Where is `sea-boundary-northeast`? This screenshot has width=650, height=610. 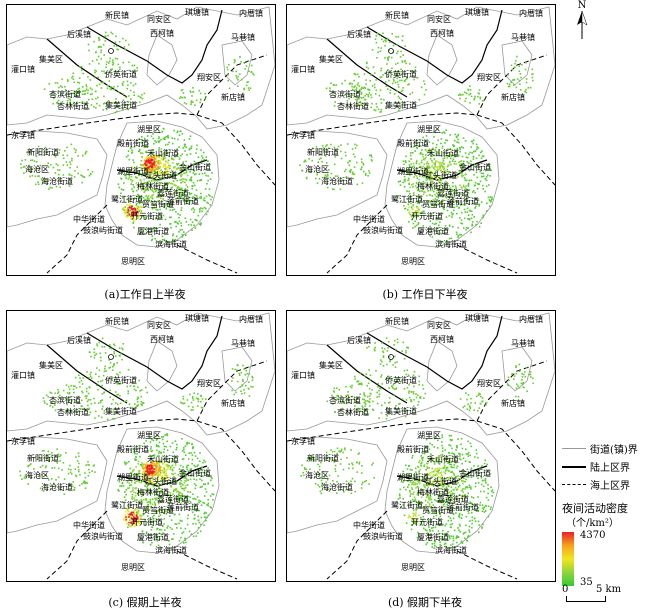
sea-boundary-northeast is located at coordinates (232, 85).